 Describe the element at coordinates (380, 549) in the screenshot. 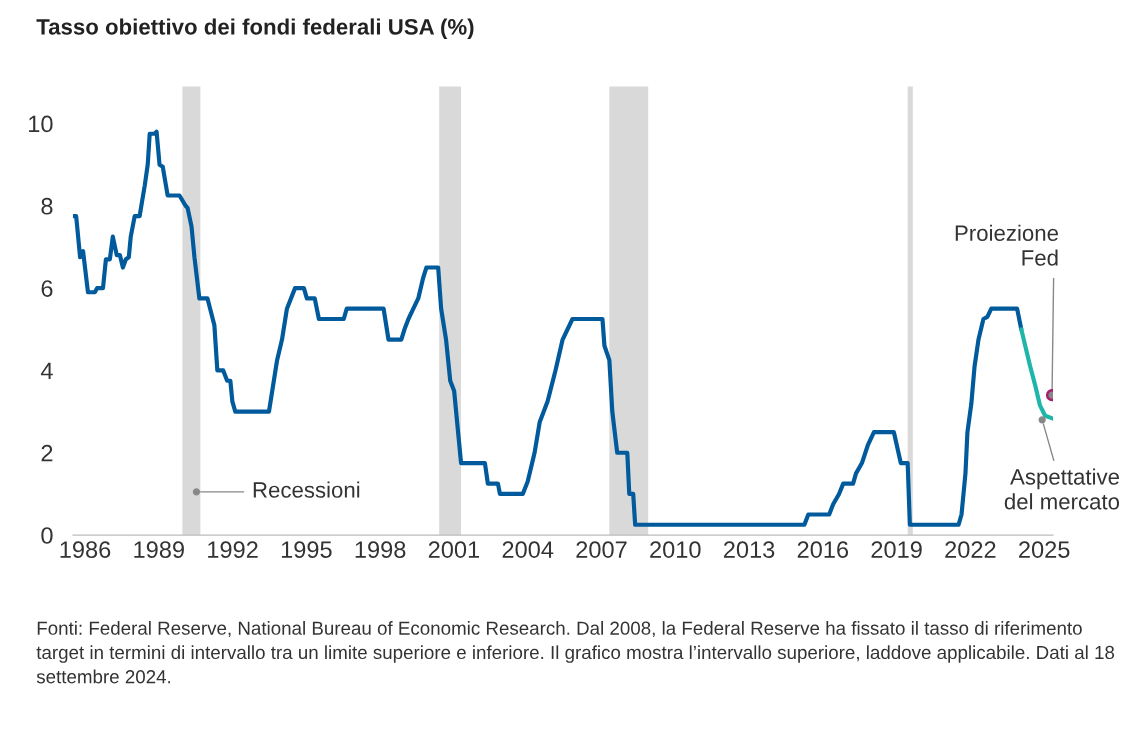

I see `x-tick-label: 1998` at that location.